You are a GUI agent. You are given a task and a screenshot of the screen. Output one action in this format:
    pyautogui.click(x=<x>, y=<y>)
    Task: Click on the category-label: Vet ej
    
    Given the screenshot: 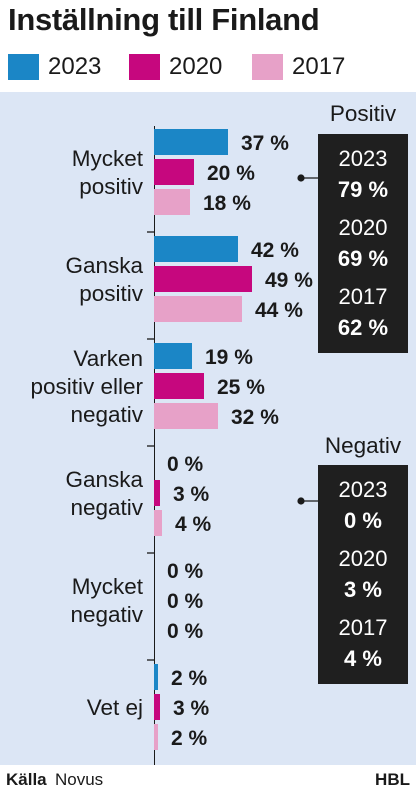 What is the action you would take?
    pyautogui.click(x=115, y=707)
    